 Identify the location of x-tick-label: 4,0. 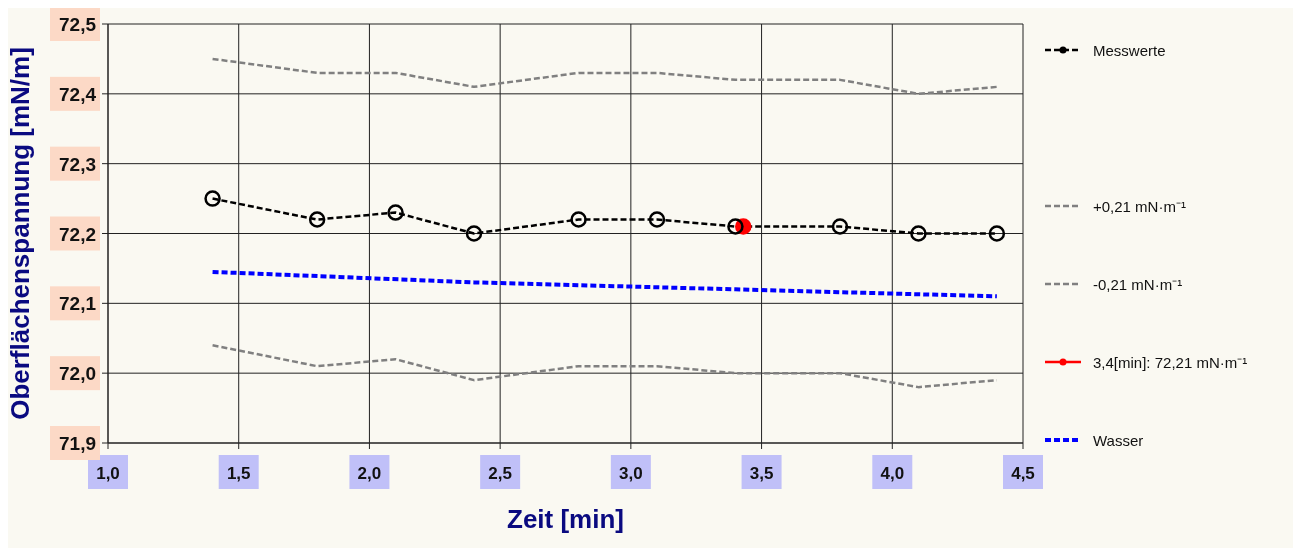
(892, 473).